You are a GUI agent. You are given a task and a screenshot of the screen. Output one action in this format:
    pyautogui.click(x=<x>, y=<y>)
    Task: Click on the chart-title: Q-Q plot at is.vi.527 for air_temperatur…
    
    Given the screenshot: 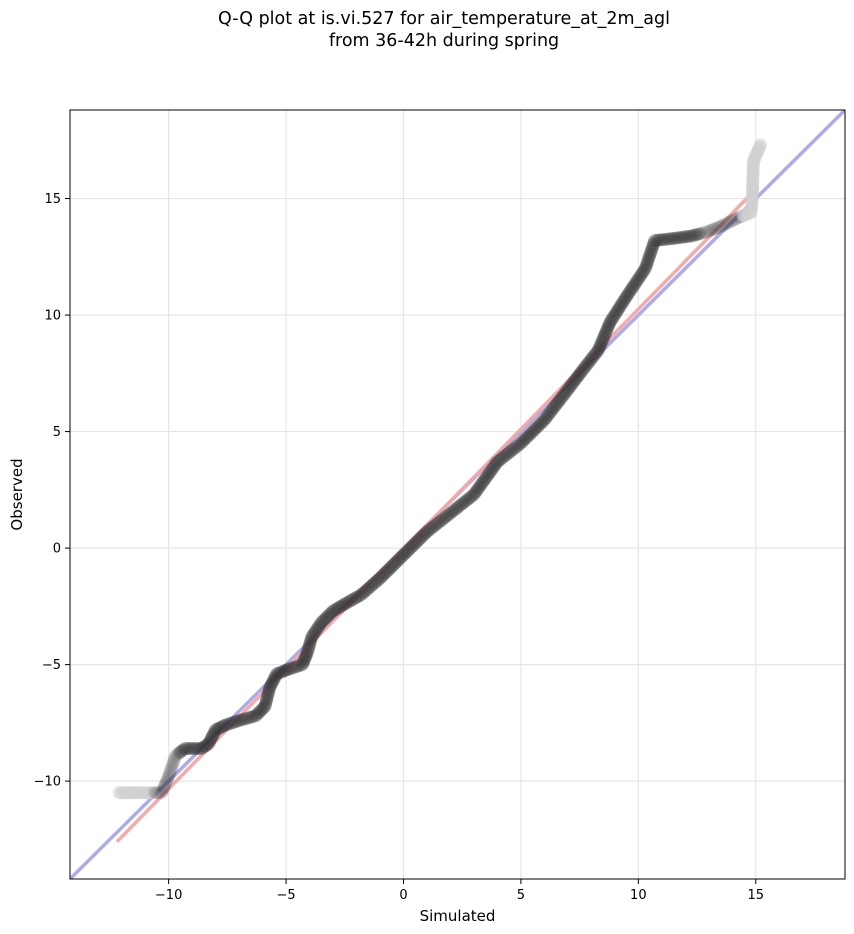 What is the action you would take?
    pyautogui.click(x=427, y=30)
    